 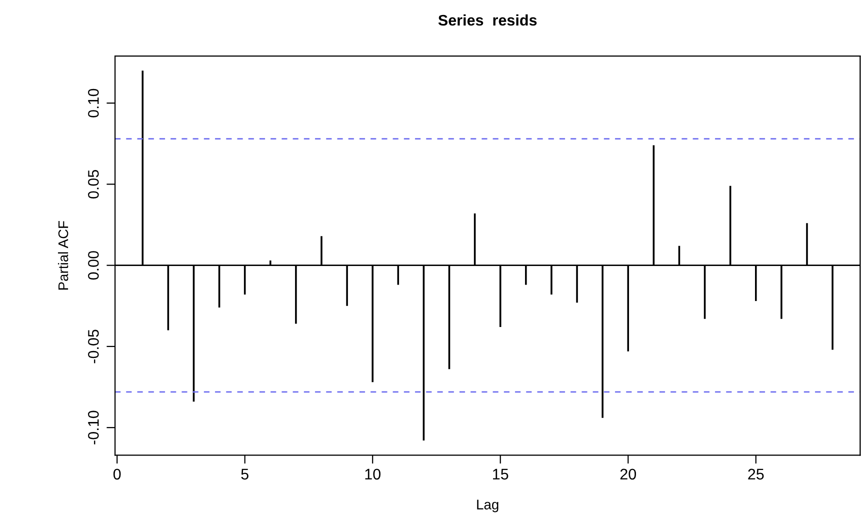 What do you see at coordinates (93, 427) in the screenshot?
I see `y-tick-label: -0.10` at bounding box center [93, 427].